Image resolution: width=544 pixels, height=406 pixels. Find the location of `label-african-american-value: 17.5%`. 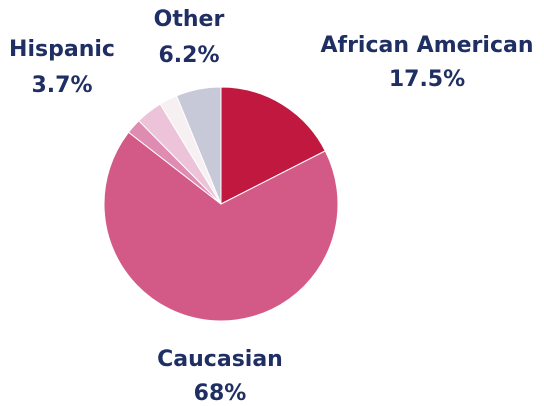

label-african-american-value: 17.5% is located at coordinates (427, 79).